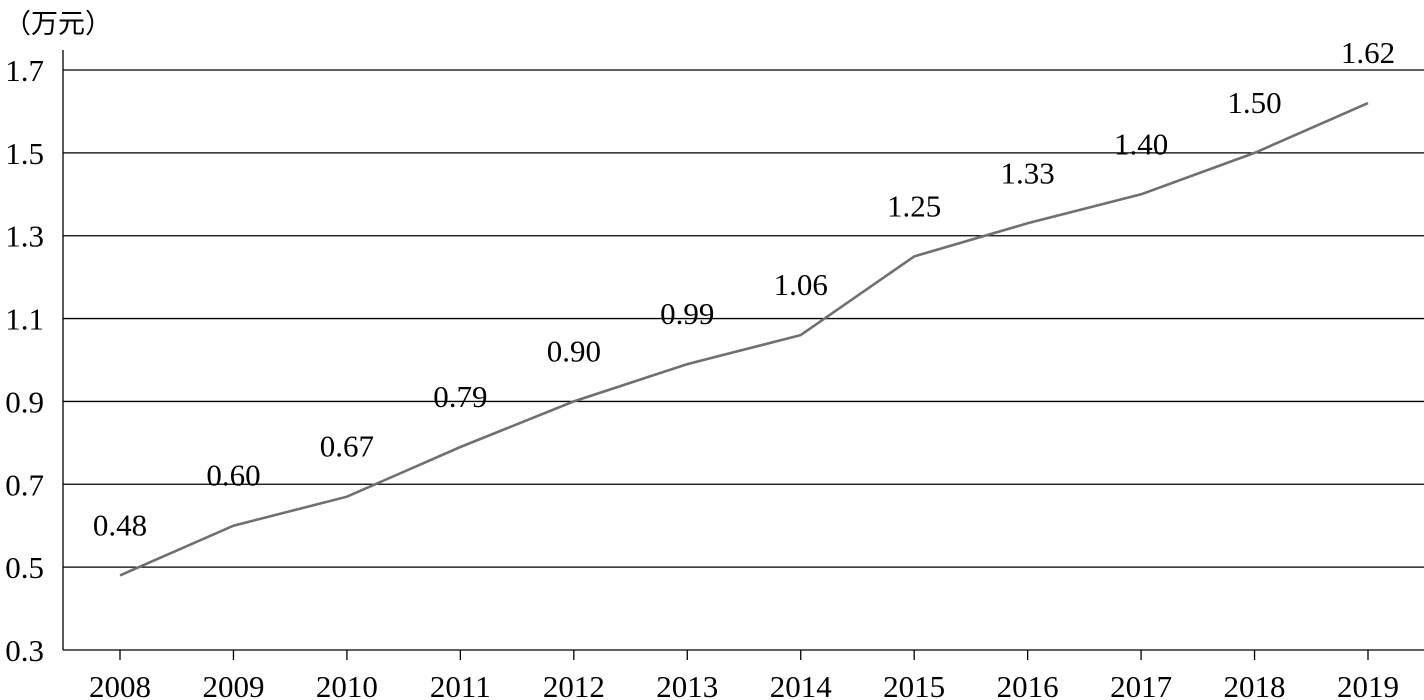 The image size is (1424, 700). What do you see at coordinates (801, 684) in the screenshot?
I see `x-tick-label: 2014` at bounding box center [801, 684].